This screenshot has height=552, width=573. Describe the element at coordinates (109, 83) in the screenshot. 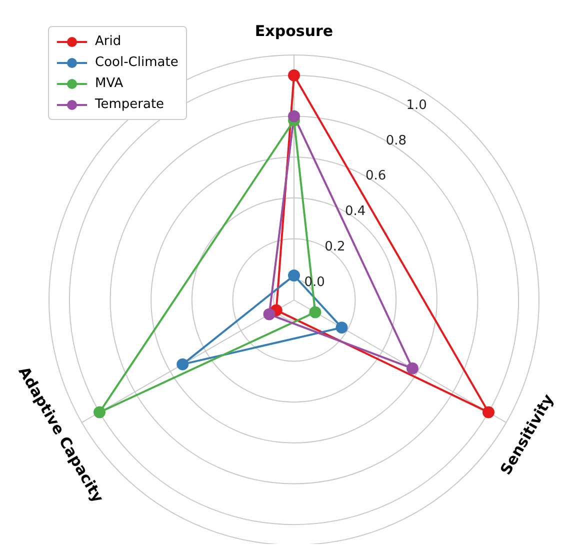

I see `legend-label: MVA` at that location.